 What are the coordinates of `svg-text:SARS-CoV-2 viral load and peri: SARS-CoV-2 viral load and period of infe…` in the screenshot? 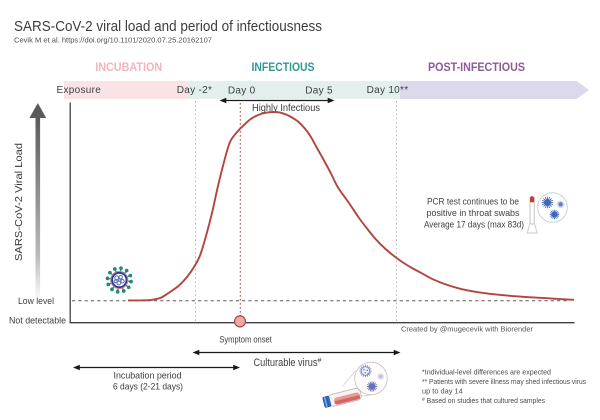 It's located at (168, 27).